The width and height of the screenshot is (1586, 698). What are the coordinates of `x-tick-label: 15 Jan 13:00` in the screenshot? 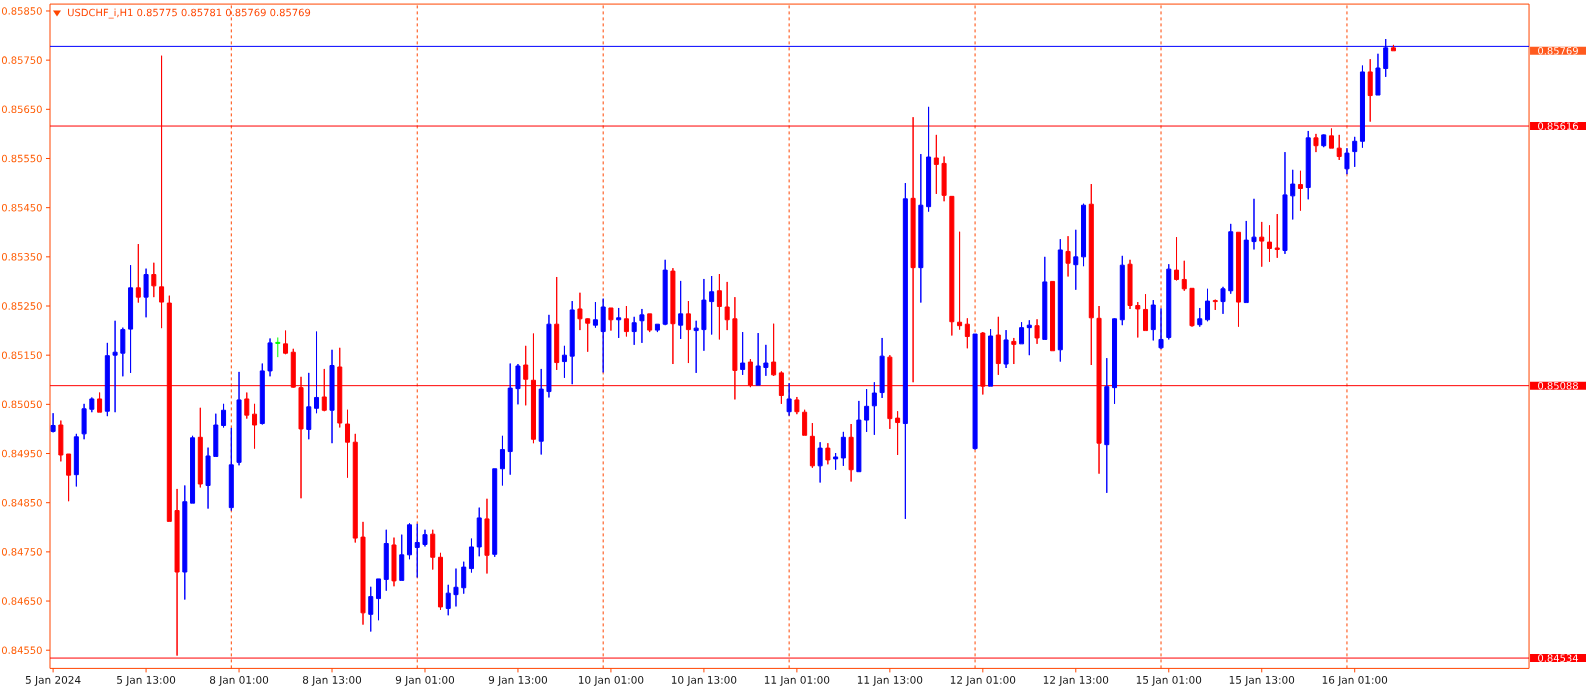 It's located at (1262, 680).